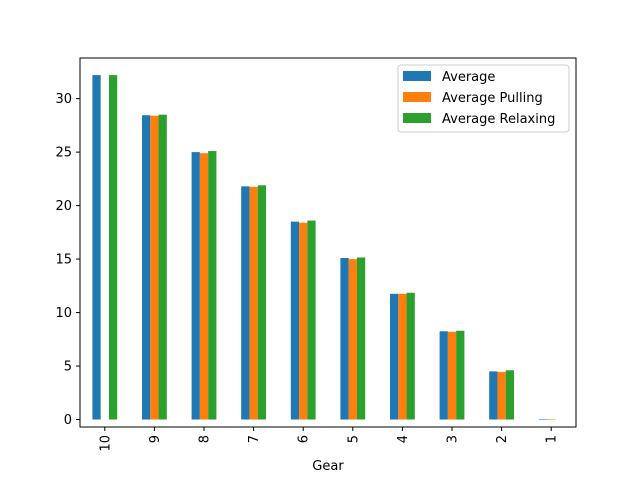  I want to click on legend-box, so click(483, 98).